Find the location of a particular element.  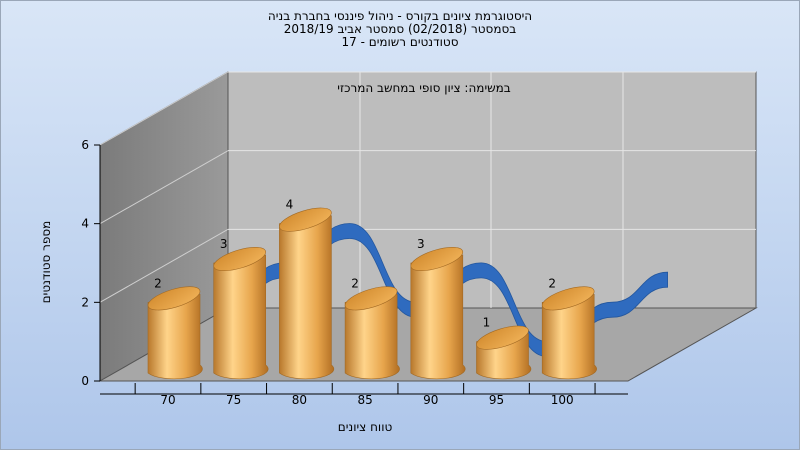

x-tick-label: 75 is located at coordinates (233, 400).